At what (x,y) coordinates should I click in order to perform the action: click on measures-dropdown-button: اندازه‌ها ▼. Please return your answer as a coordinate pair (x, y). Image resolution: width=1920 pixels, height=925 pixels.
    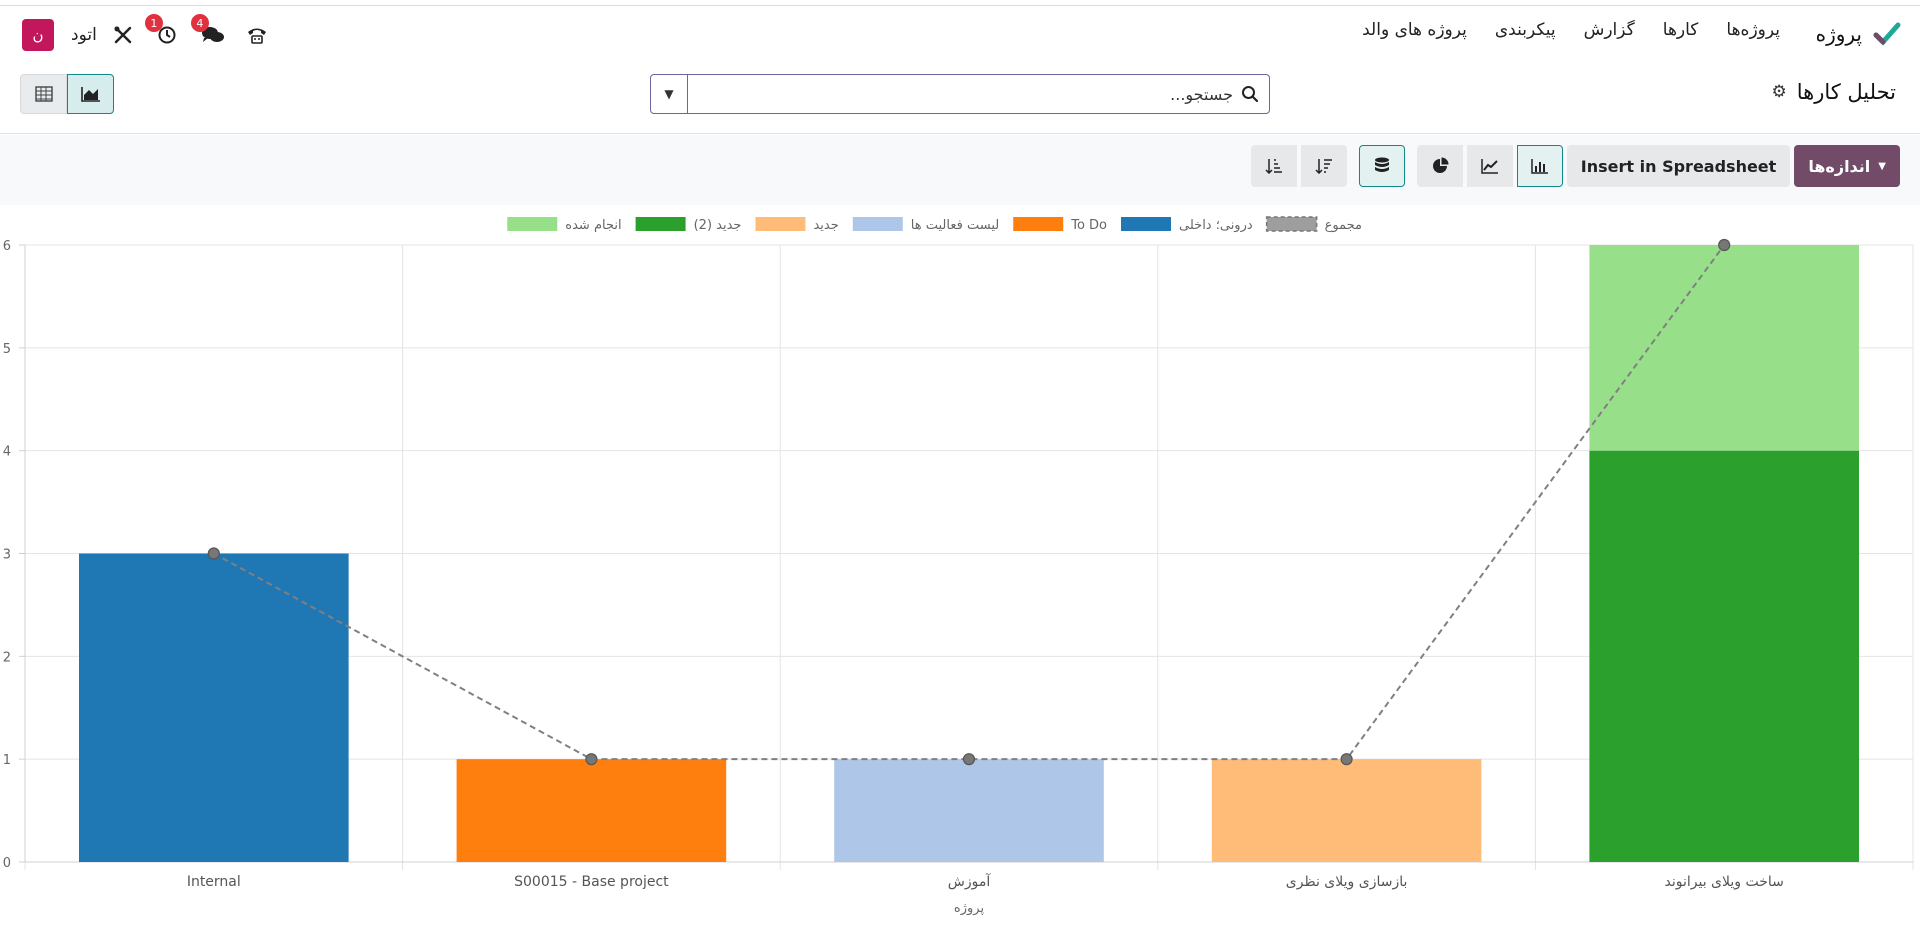
    Looking at the image, I should click on (1847, 166).